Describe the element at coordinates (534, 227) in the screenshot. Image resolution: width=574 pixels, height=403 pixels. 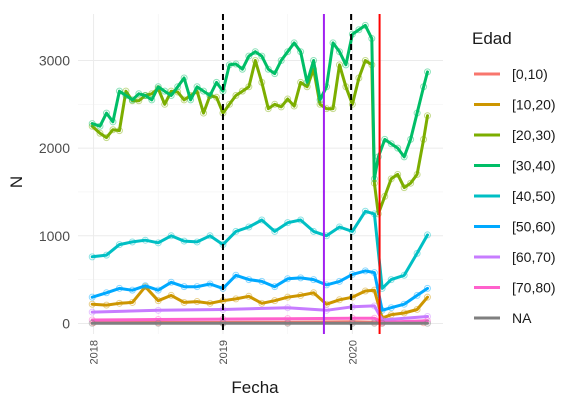
I see `legend-label-5: [50,60)` at that location.